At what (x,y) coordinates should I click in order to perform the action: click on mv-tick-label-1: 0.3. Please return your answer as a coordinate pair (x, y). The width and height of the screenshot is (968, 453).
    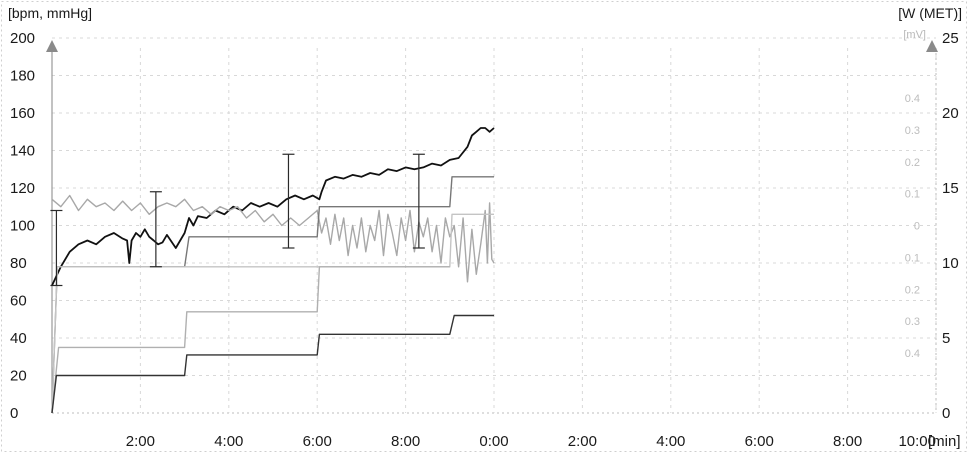
    Looking at the image, I should click on (912, 131).